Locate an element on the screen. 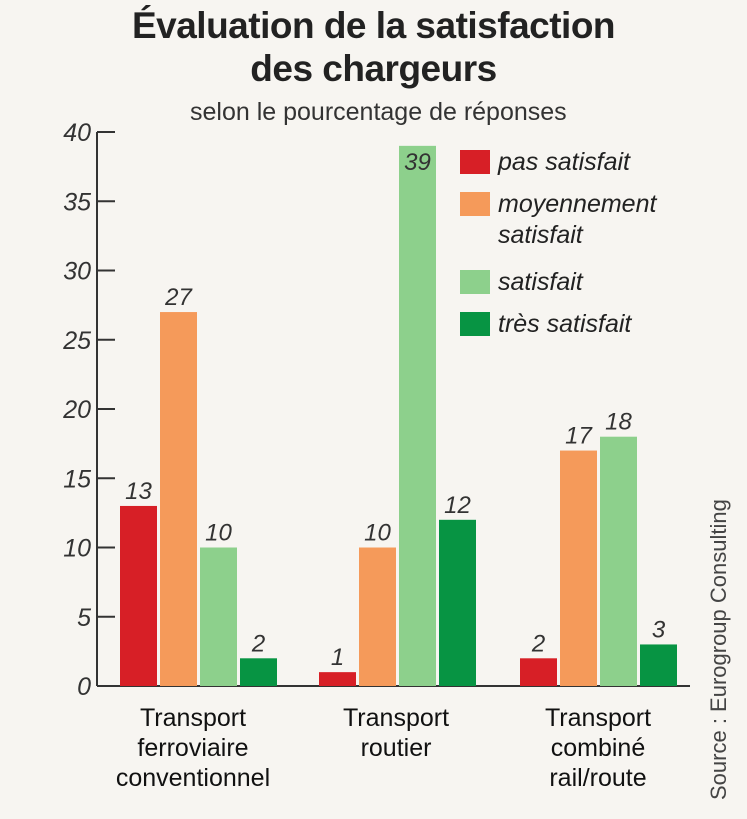 The width and height of the screenshot is (747, 819). bar-value-label: 1 is located at coordinates (337, 657).